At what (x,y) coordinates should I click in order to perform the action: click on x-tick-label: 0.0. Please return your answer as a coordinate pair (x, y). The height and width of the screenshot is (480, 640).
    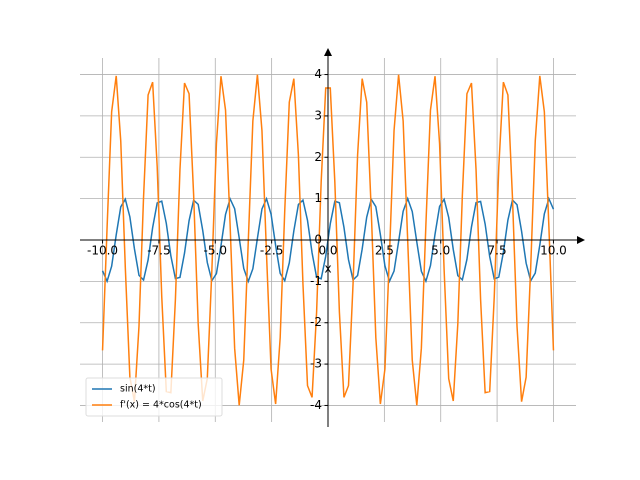
    Looking at the image, I should click on (327, 251).